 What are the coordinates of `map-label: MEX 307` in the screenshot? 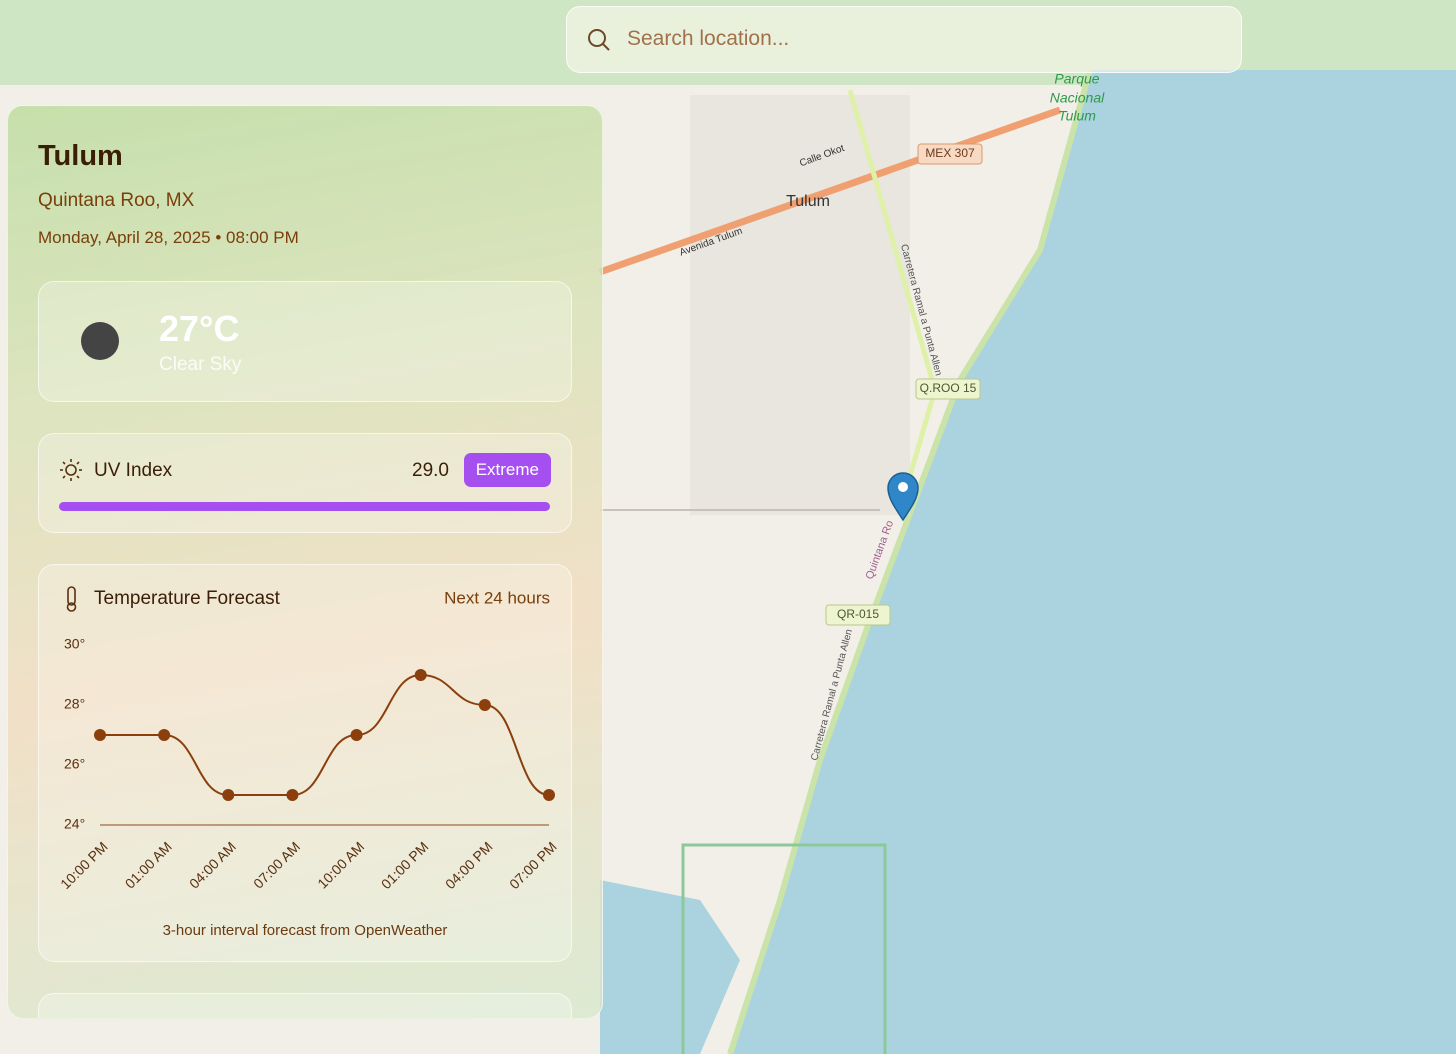 It's located at (950, 153).